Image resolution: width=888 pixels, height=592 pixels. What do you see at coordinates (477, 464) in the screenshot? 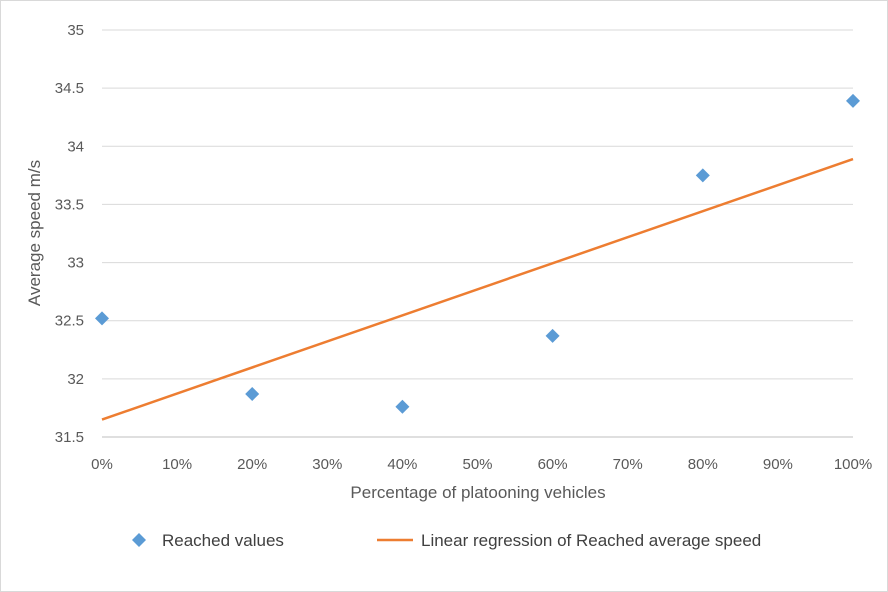
I see `x-tick-label: 50%` at bounding box center [477, 464].